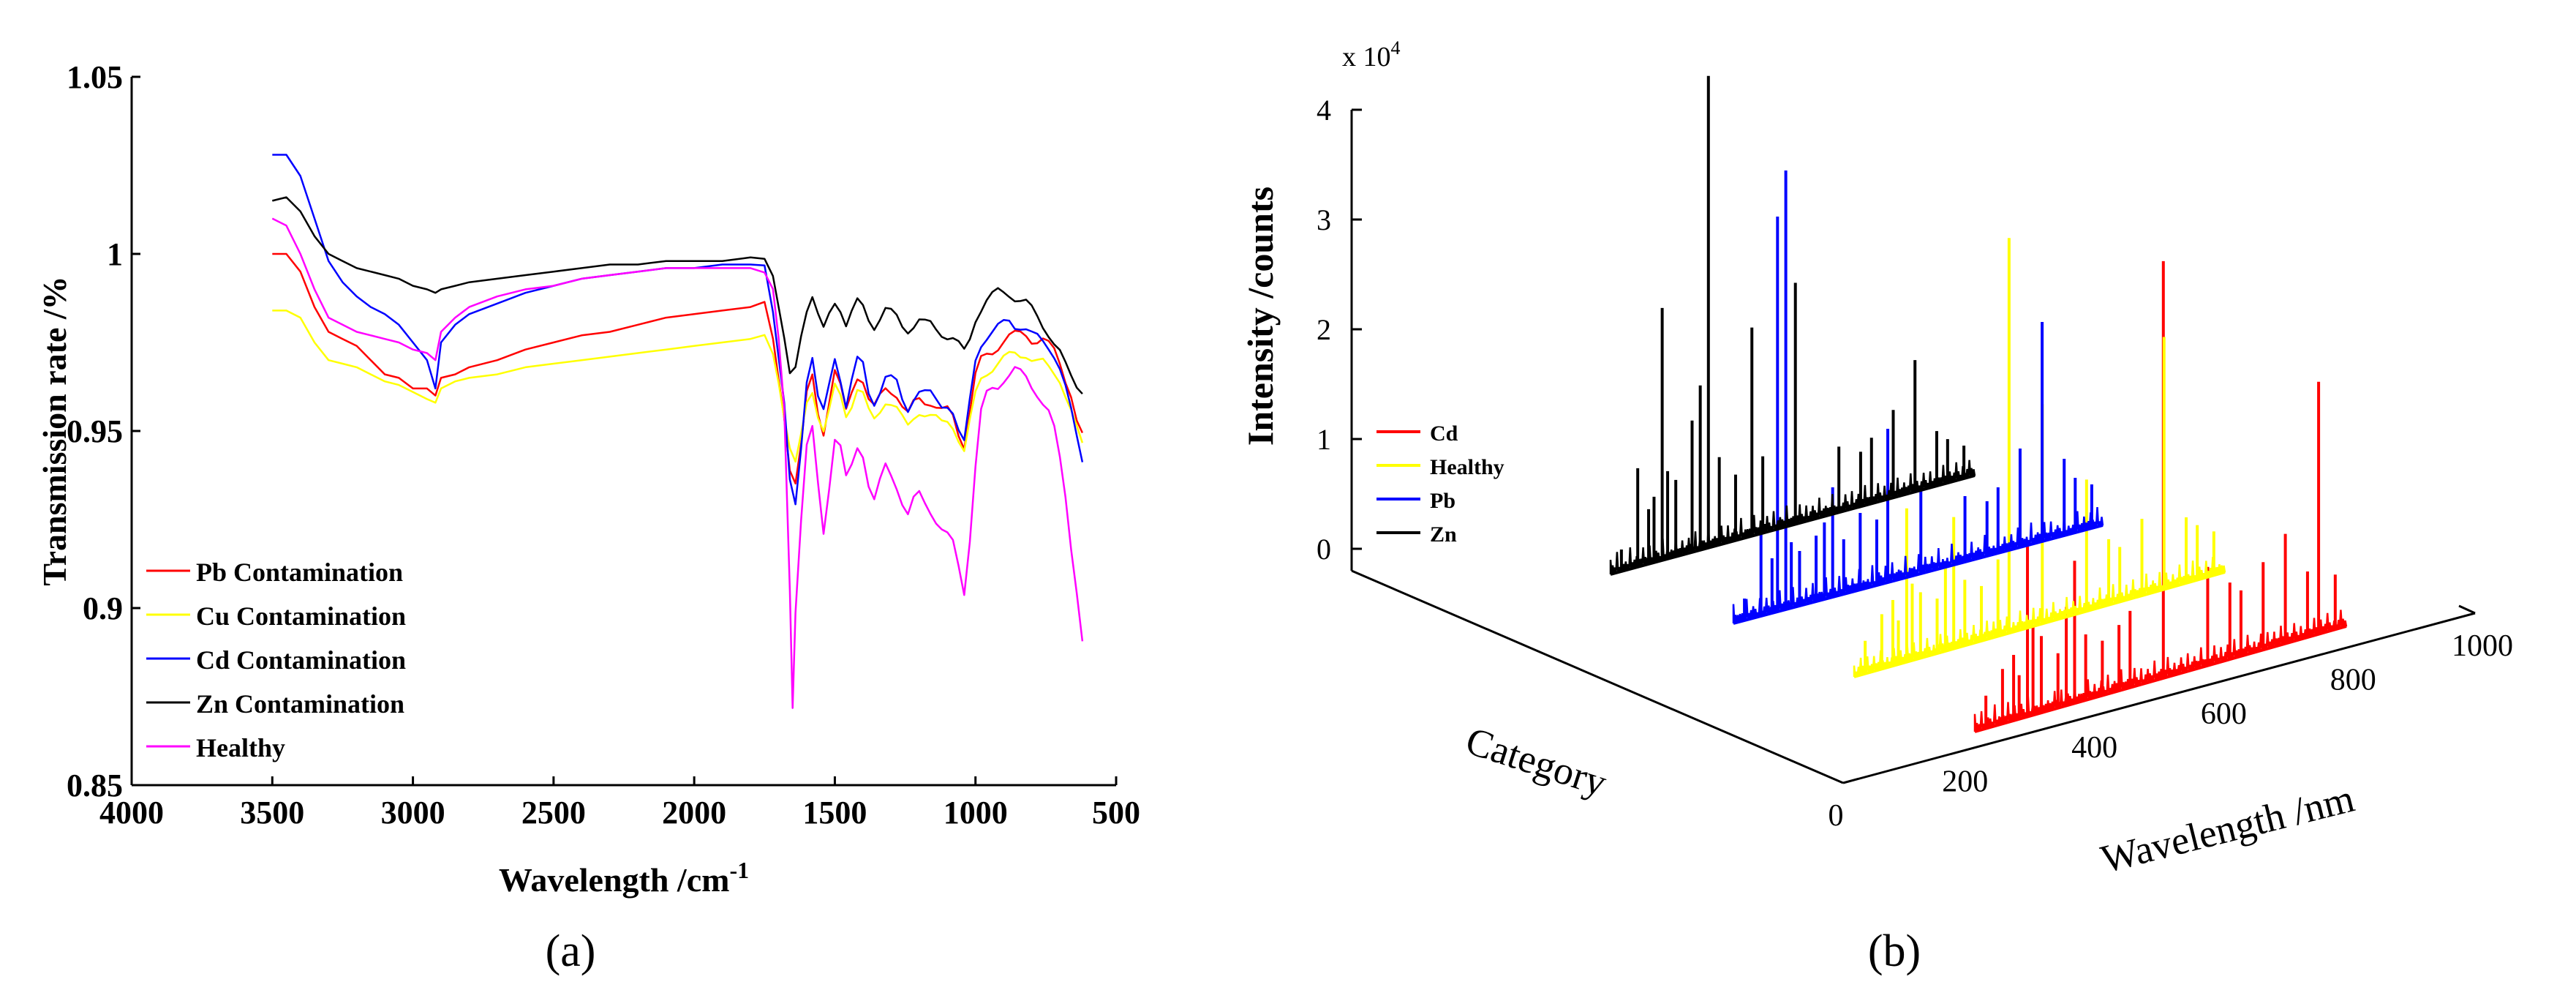 This screenshot has height=1001, width=2576. I want to click on y-tick-label-a: 0.85, so click(95, 785).